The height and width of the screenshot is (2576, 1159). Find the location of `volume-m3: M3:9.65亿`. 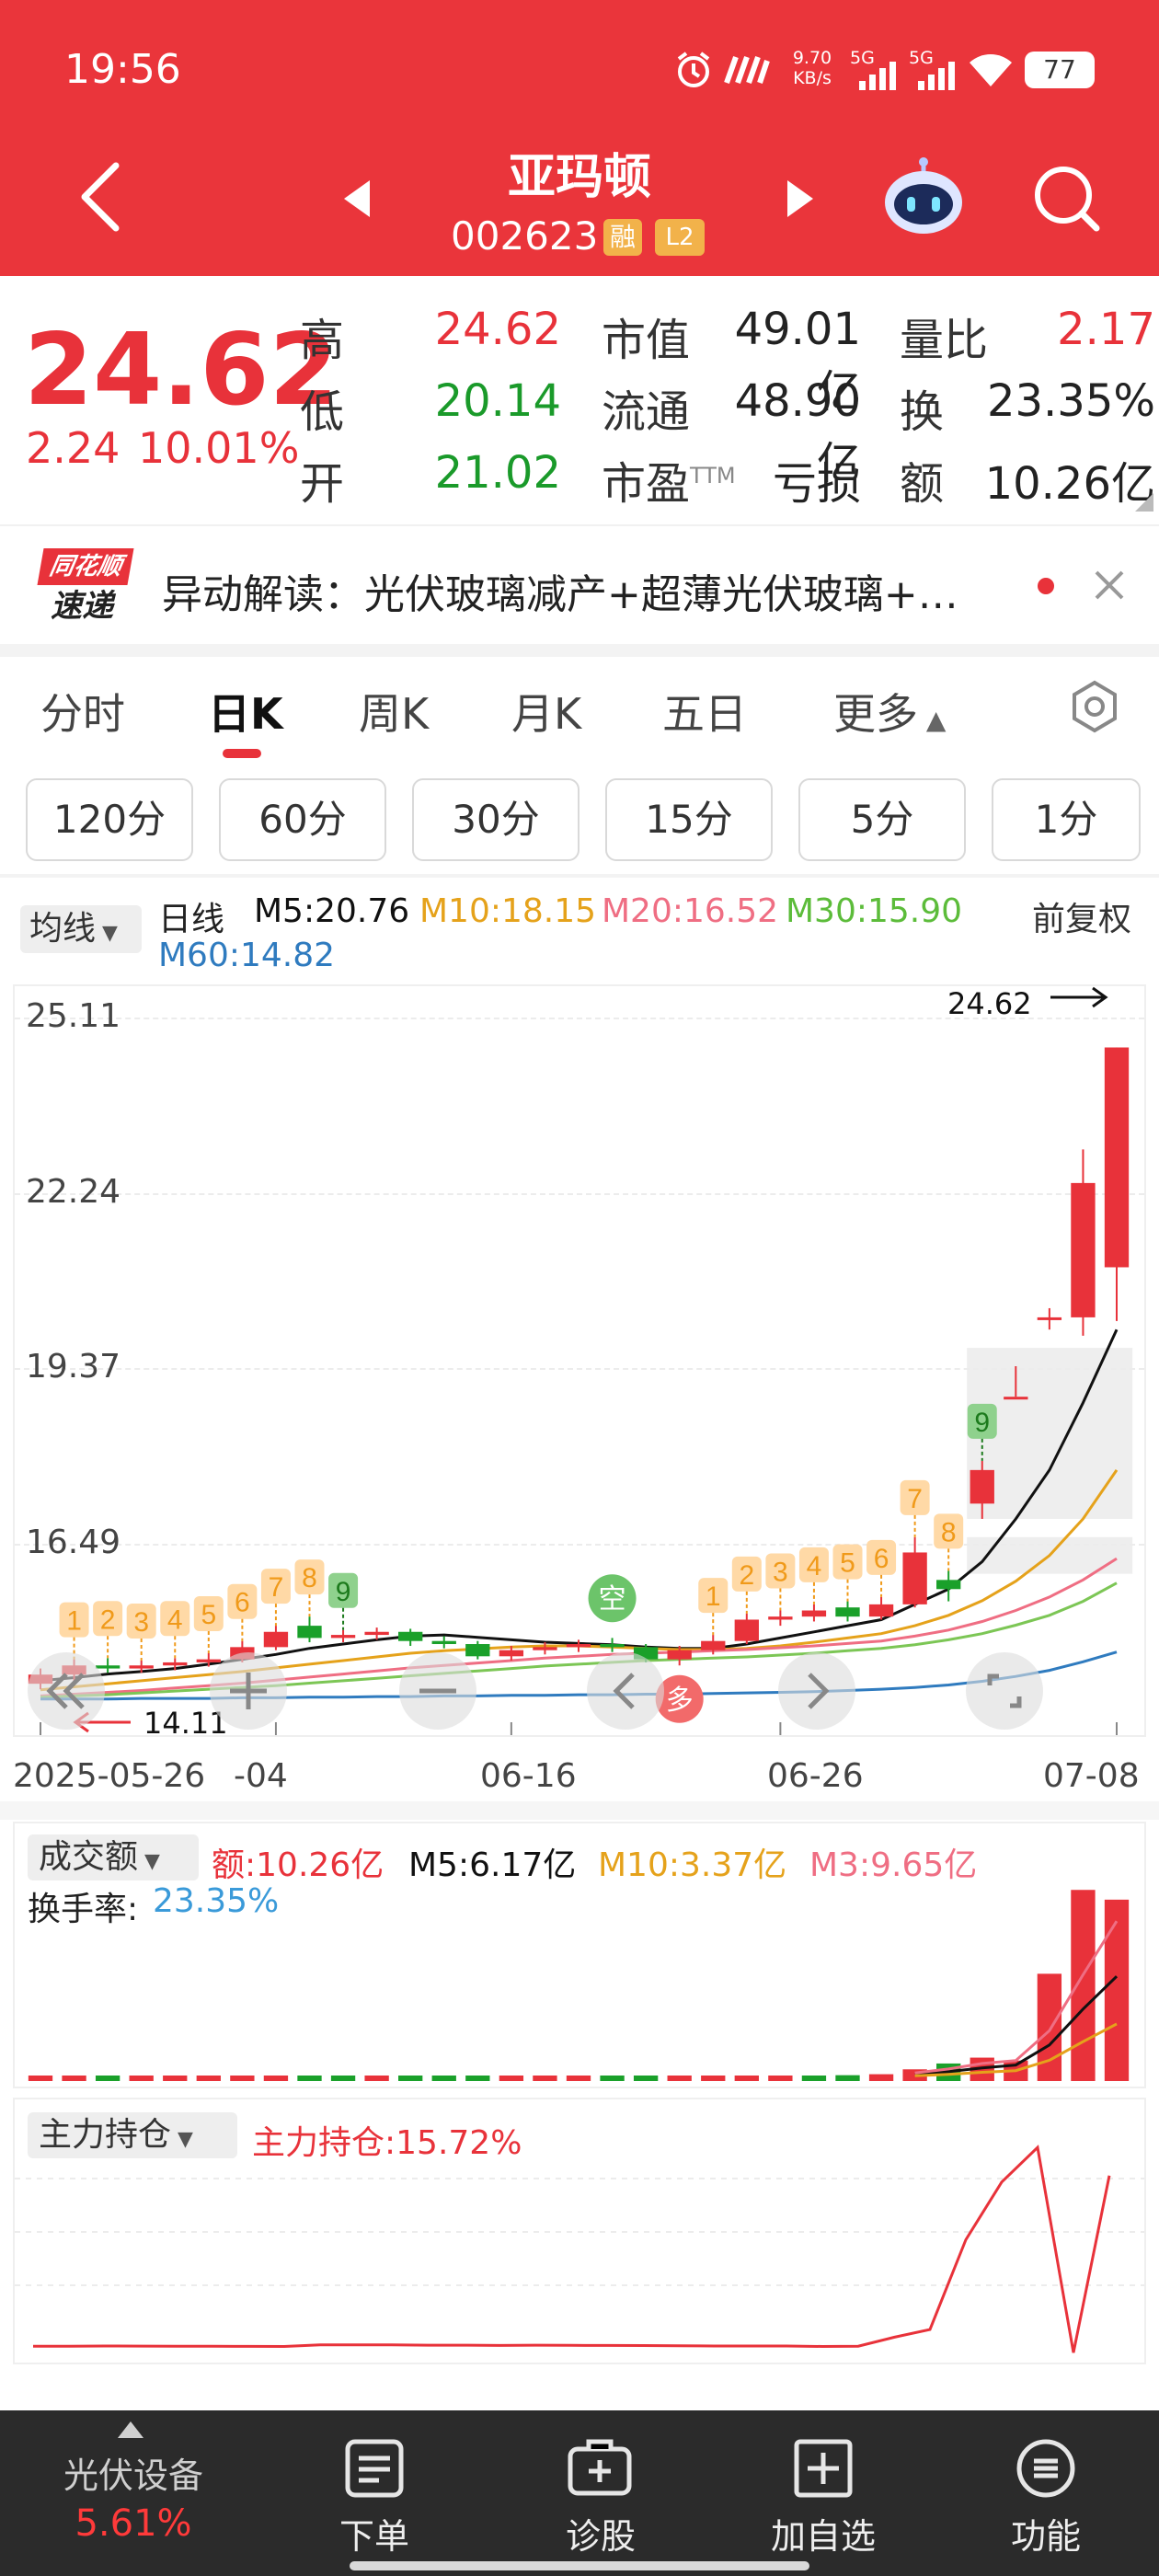

volume-m3: M3:9.65亿 is located at coordinates (893, 1865).